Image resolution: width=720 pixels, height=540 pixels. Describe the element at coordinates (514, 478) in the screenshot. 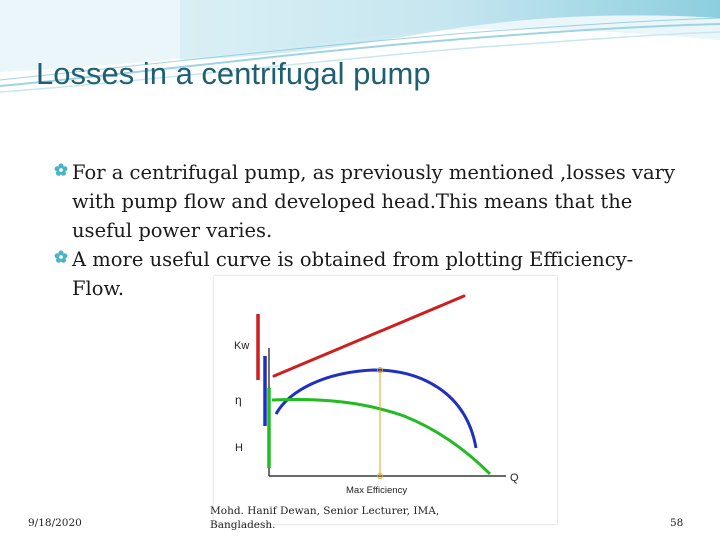

I see `q-label: Q` at that location.